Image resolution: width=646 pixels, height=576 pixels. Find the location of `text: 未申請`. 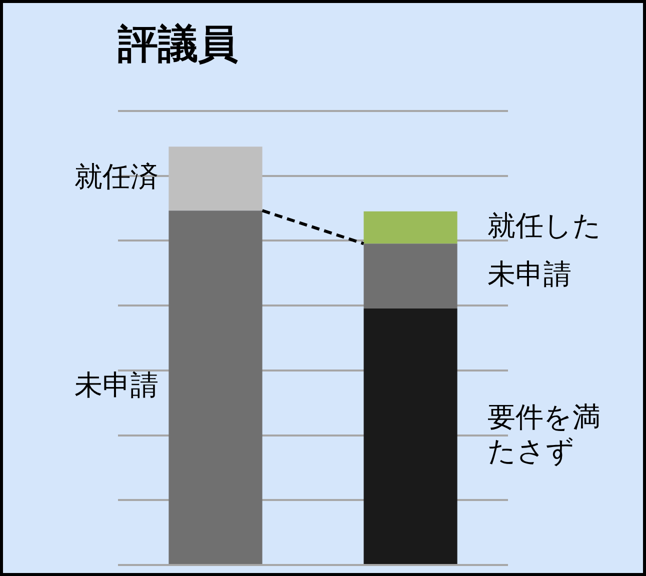

text: 未申請 is located at coordinates (529, 273).